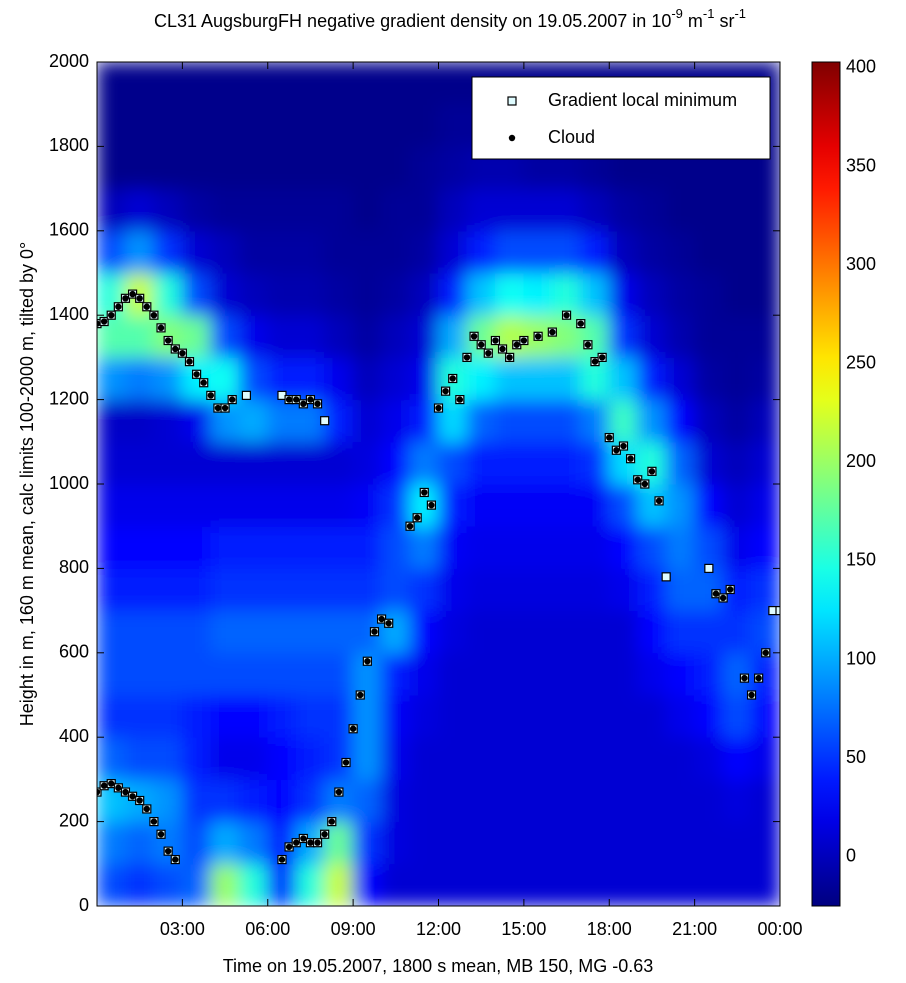  What do you see at coordinates (709, 13) in the screenshot?
I see `title-superscript: -1` at bounding box center [709, 13].